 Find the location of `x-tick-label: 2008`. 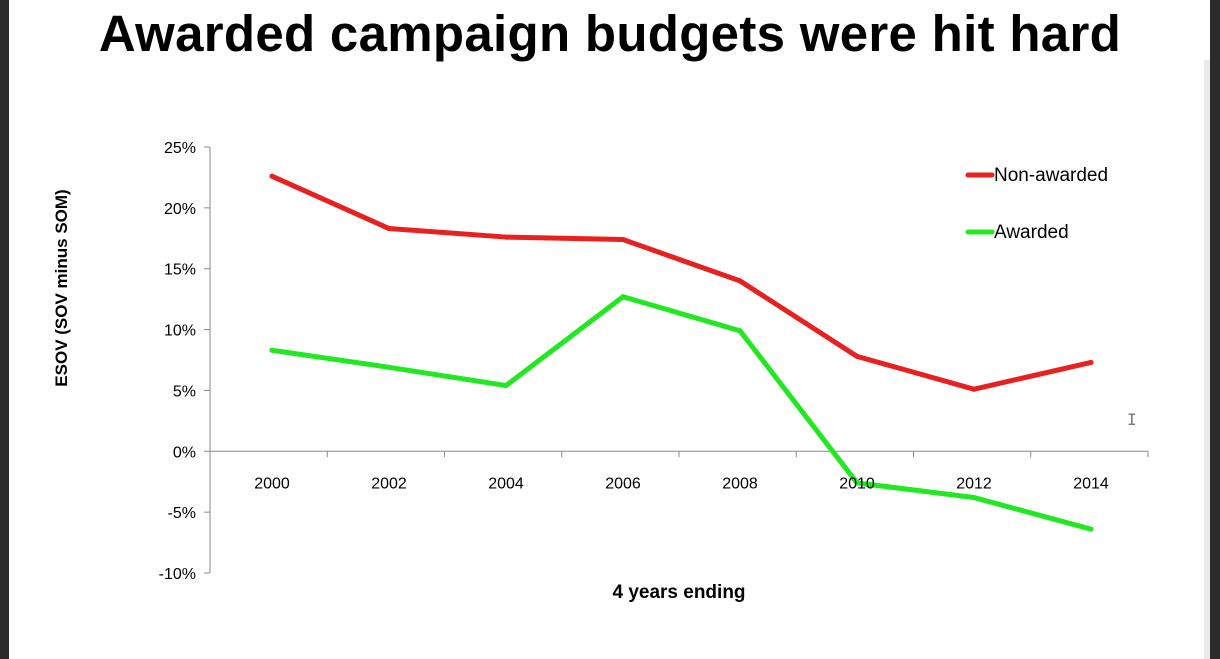

x-tick-label: 2008 is located at coordinates (740, 483).